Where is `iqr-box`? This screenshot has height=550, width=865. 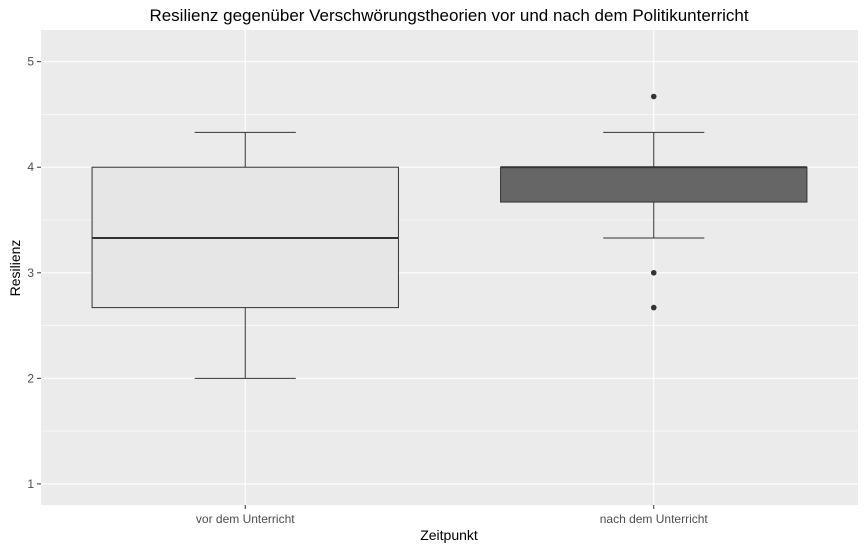
iqr-box is located at coordinates (654, 184).